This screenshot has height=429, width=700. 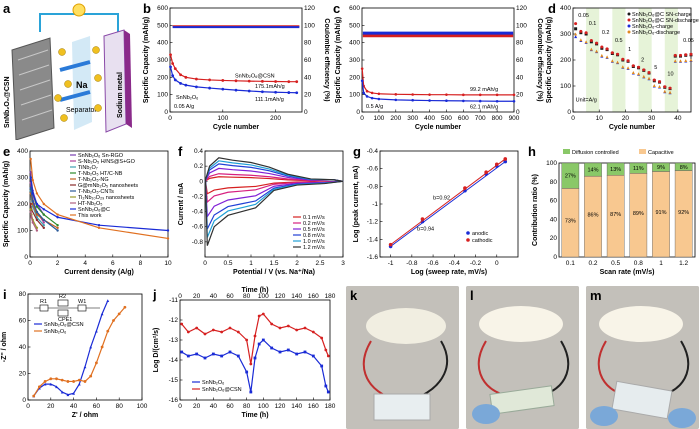 I want to click on x-axis-label: Cycle number, so click(x=438, y=127).